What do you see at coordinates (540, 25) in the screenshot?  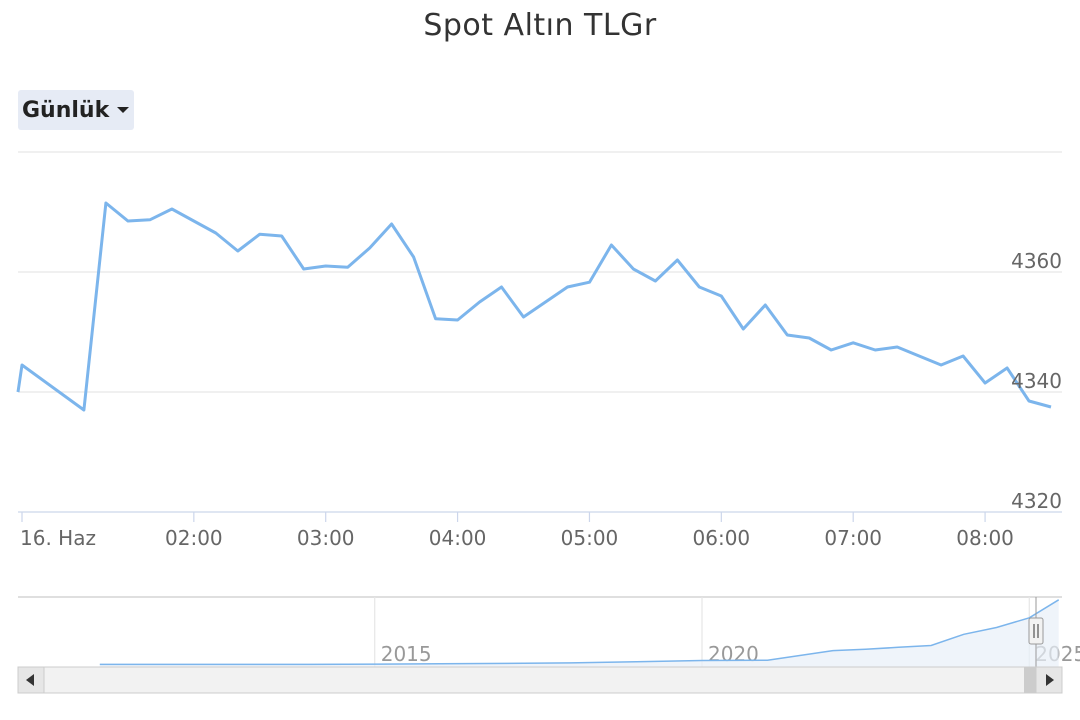 I see `chart-title: Spot Altın TLGr` at bounding box center [540, 25].